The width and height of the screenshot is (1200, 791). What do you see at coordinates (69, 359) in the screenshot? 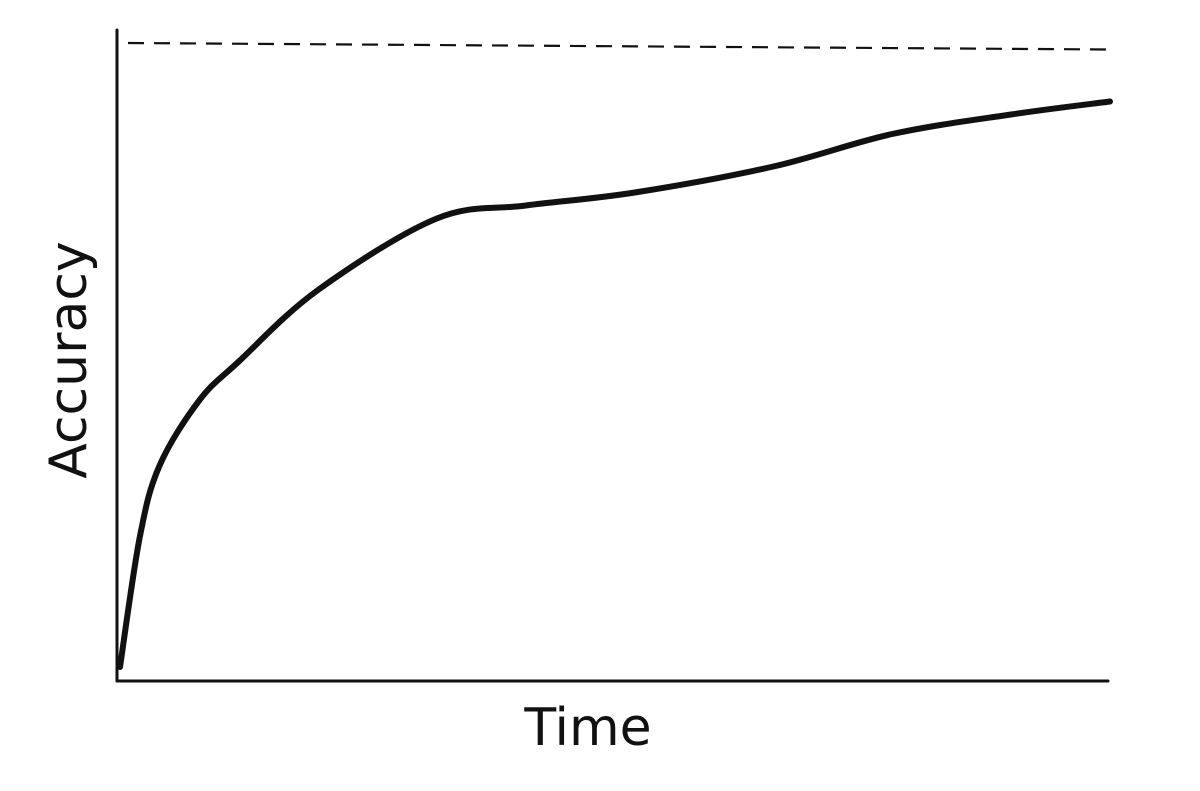
I see `y-axis-label: Accuracy` at bounding box center [69, 359].